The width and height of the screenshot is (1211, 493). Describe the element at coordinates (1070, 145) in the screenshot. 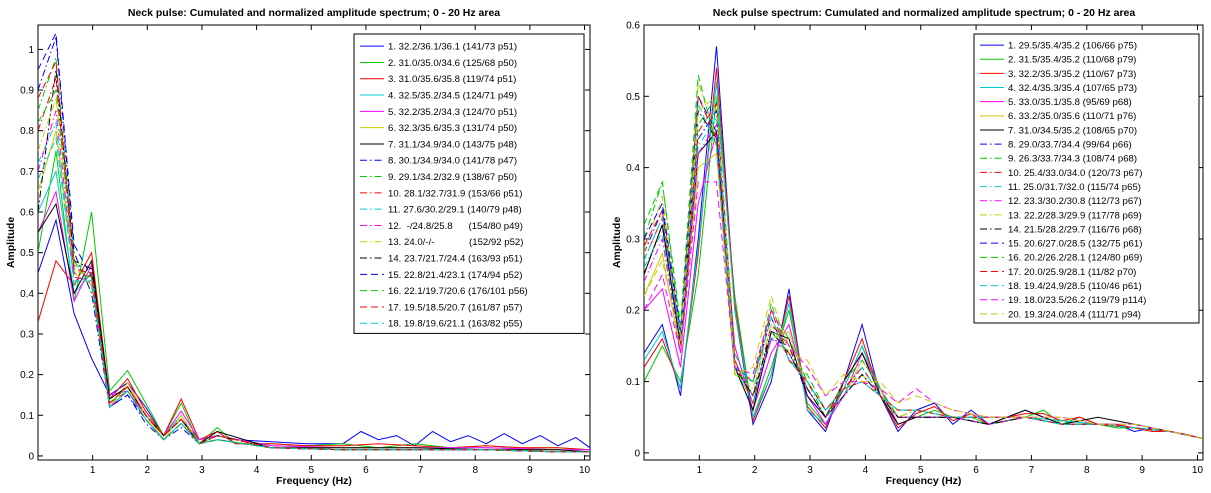

I see `legend-label-8: 8. 29.0/33.7/34.4 (99/64 p66)` at that location.